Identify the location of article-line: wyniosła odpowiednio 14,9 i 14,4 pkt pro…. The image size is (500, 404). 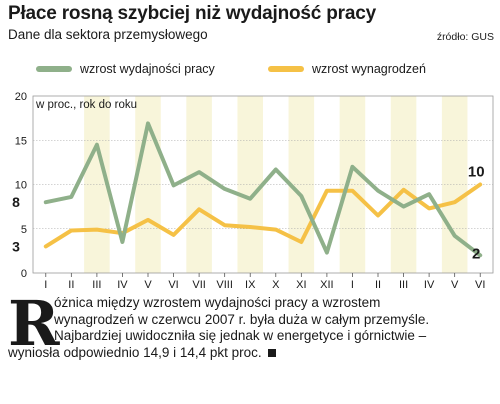
(142, 353).